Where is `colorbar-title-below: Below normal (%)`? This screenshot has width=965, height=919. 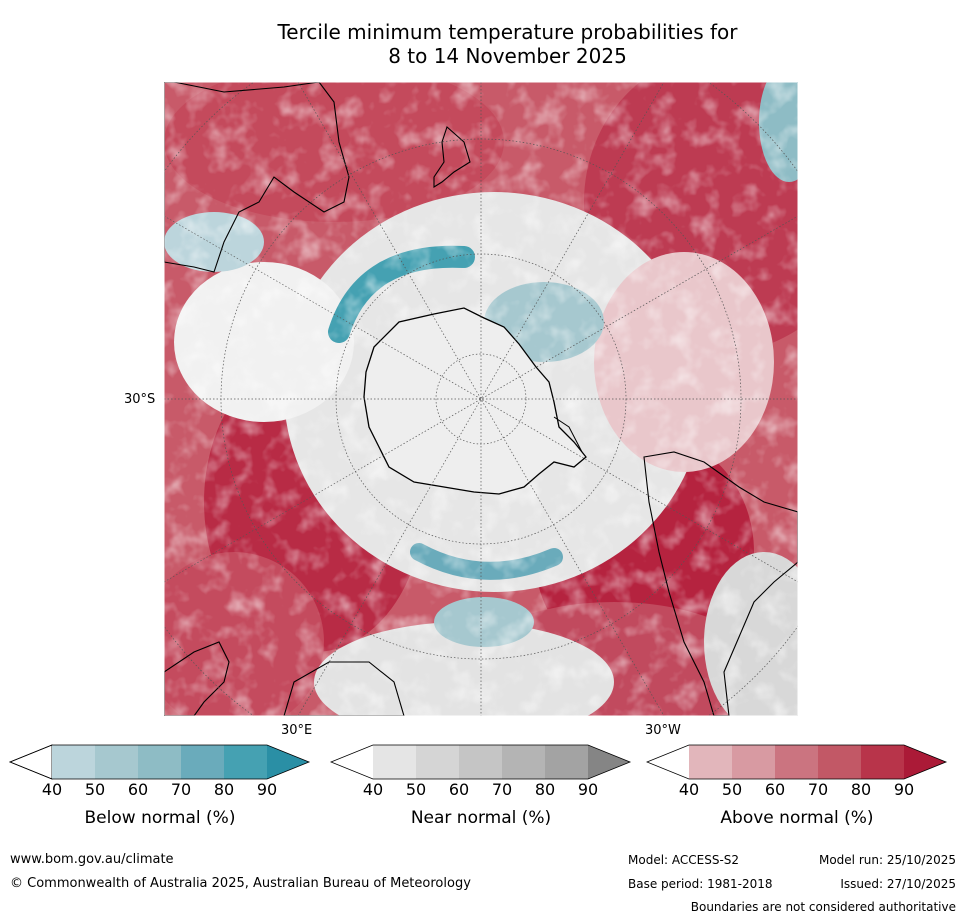
colorbar-title-below: Below normal (%) is located at coordinates (160, 818).